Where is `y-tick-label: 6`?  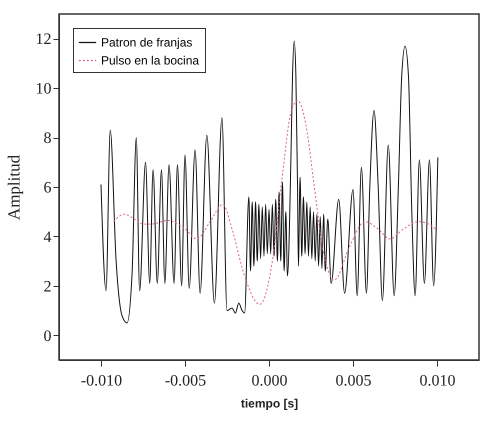
y-tick-label: 6 is located at coordinates (48, 188).